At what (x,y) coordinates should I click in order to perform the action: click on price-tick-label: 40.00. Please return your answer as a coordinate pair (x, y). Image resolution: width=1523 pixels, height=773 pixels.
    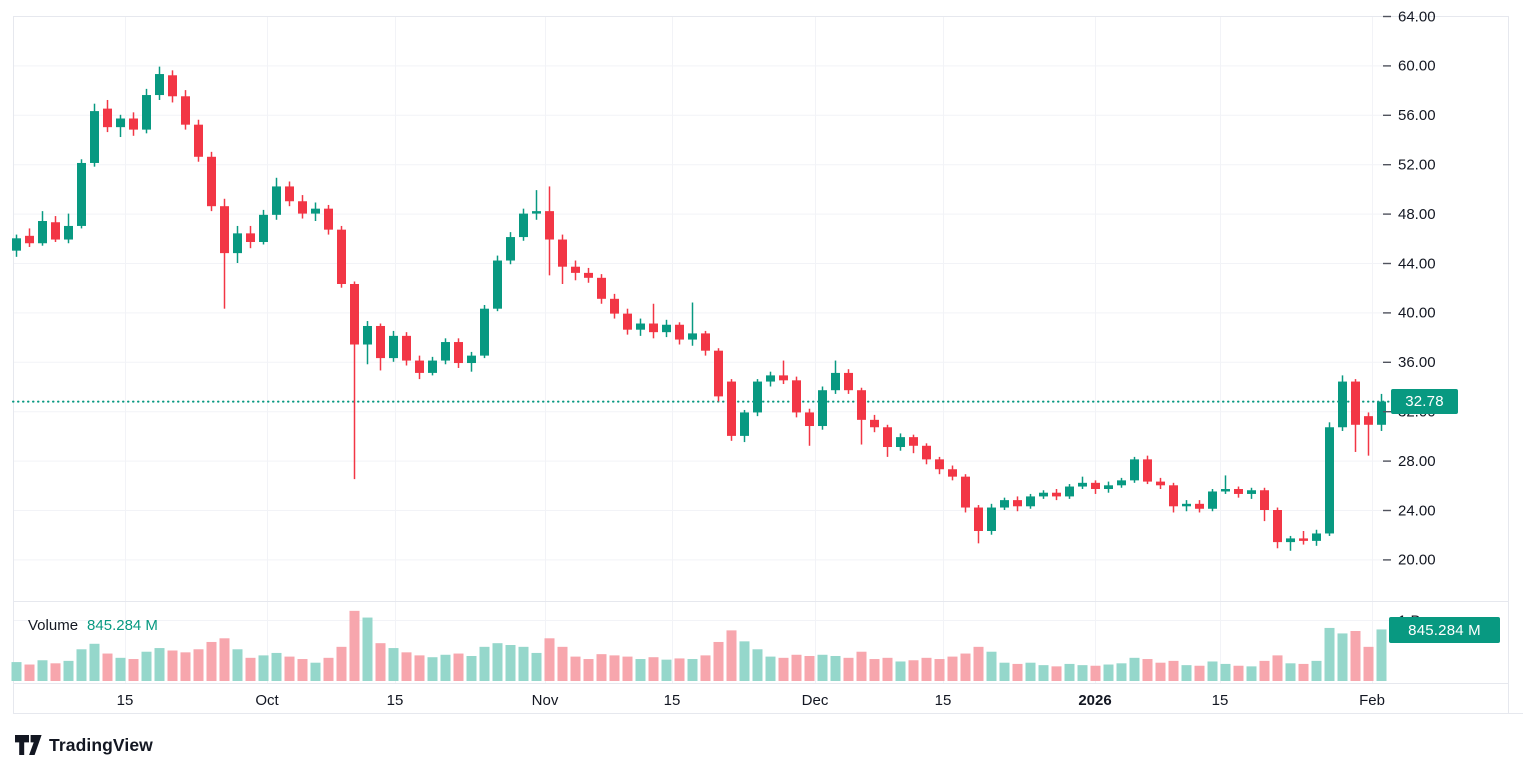
    Looking at the image, I should click on (1417, 313).